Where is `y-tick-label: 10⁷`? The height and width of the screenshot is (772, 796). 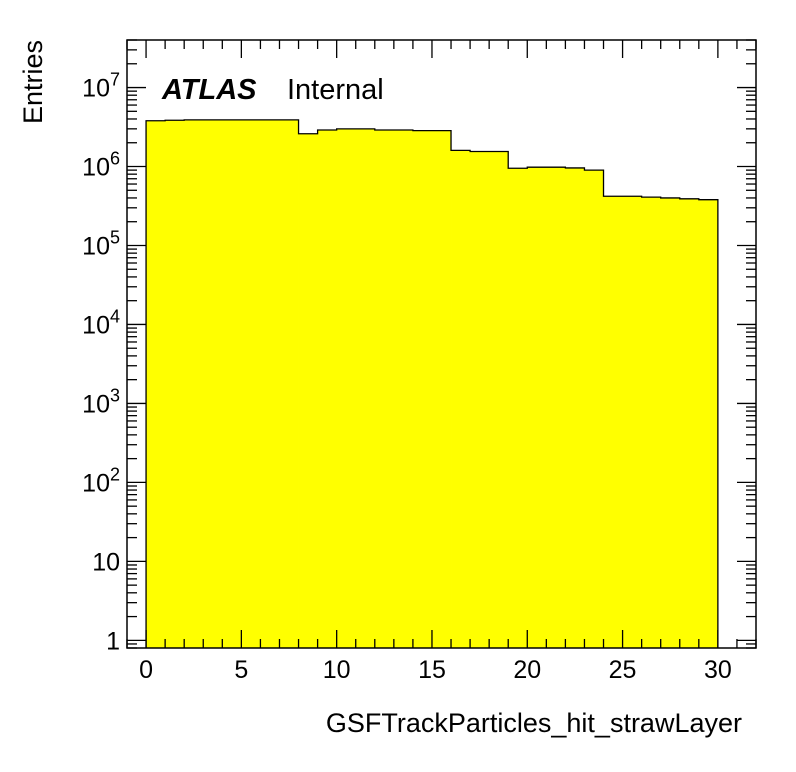 y-tick-label: 10⁷ is located at coordinates (101, 86).